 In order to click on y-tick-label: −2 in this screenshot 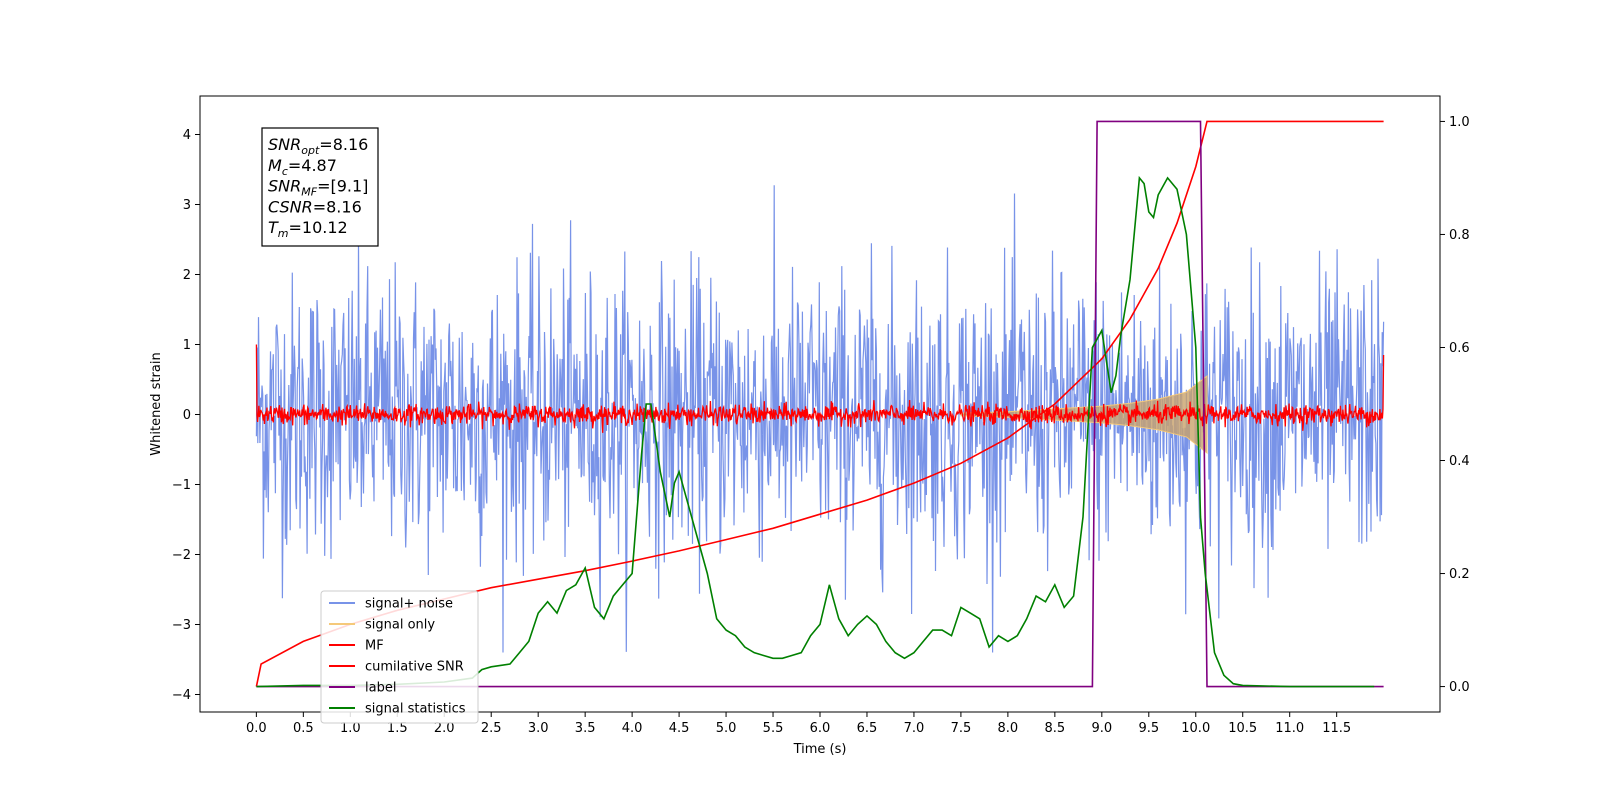, I will do `click(181, 555)`.